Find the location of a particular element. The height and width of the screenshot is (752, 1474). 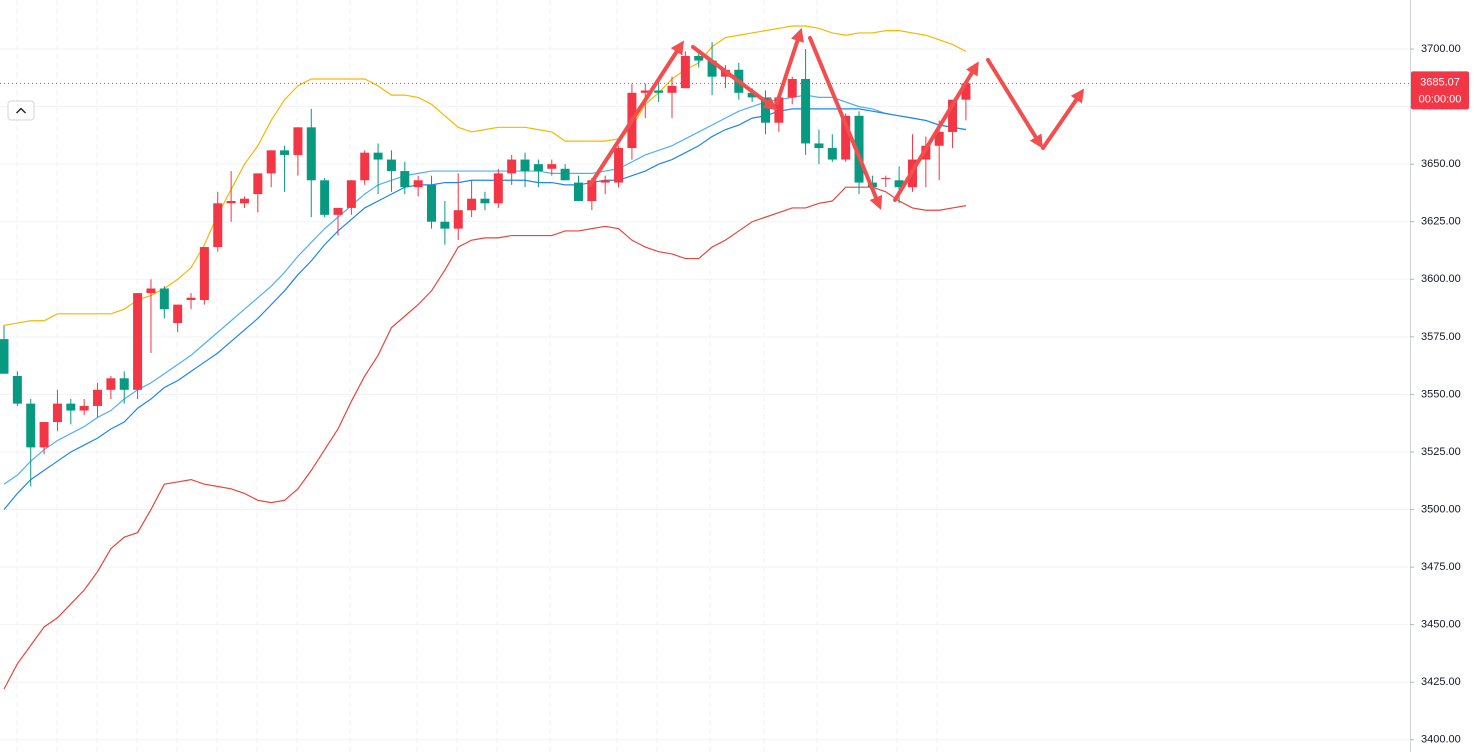

price-tag-value: 3685.07 is located at coordinates (1440, 82).